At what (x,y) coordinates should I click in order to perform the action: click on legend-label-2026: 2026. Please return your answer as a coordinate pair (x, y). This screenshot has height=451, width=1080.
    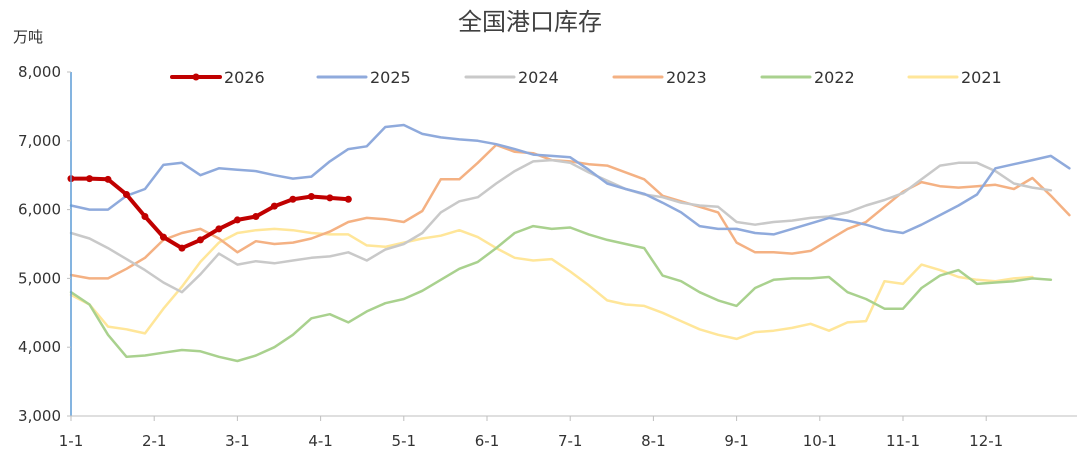
    Looking at the image, I should click on (244, 77).